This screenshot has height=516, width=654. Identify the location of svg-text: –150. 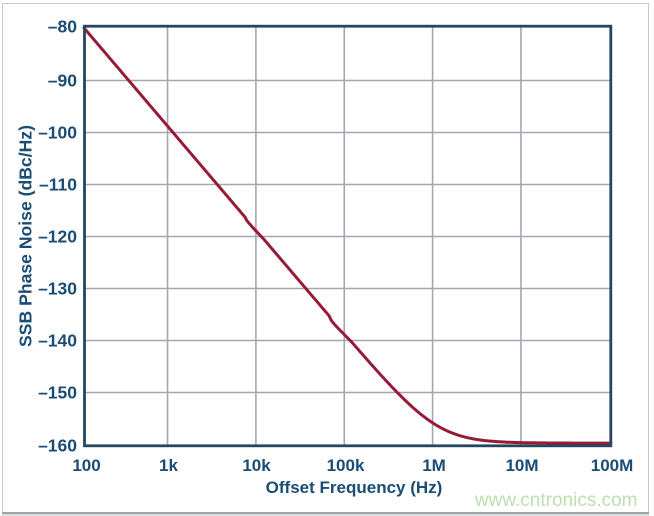
(57, 393).